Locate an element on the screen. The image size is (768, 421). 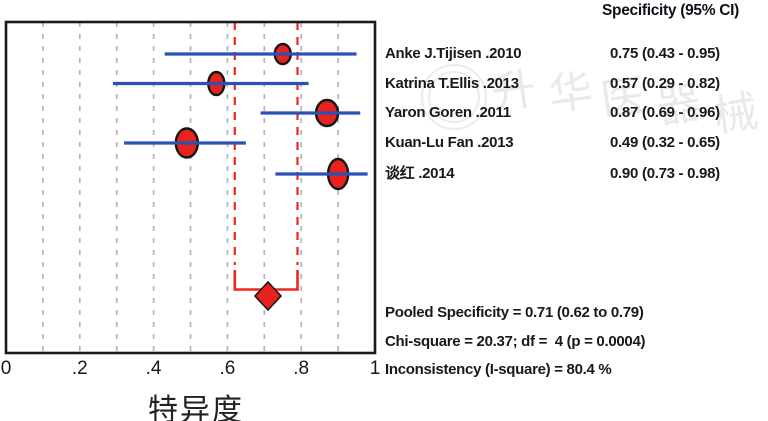
study-value: 0.57 is located at coordinates (624, 83).